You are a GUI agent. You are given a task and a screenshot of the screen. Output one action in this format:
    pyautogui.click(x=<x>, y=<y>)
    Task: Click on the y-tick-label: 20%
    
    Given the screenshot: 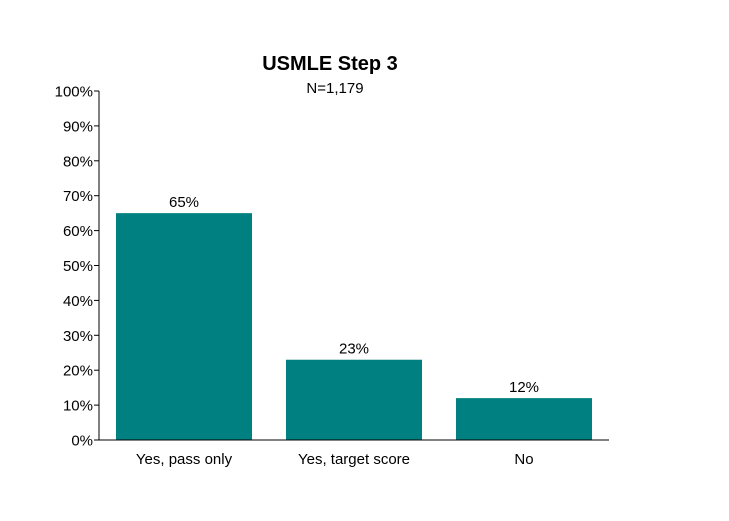 What is the action you would take?
    pyautogui.click(x=78, y=371)
    